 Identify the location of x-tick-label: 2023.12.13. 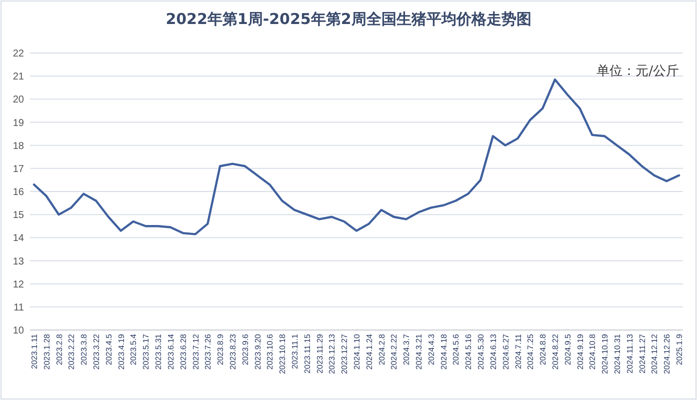
(332, 353).